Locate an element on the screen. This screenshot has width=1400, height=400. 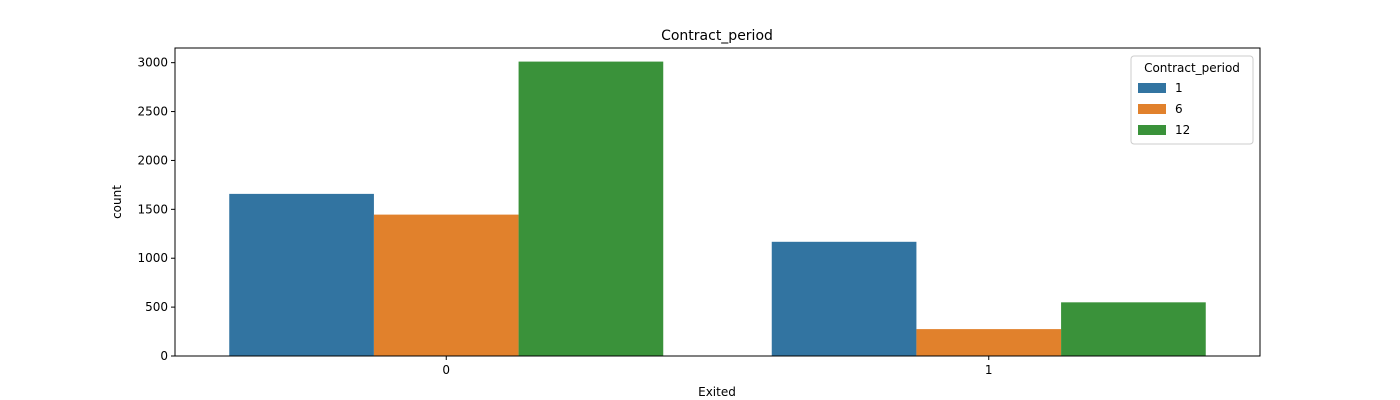
y-tick-label: 500 is located at coordinates (156, 307).